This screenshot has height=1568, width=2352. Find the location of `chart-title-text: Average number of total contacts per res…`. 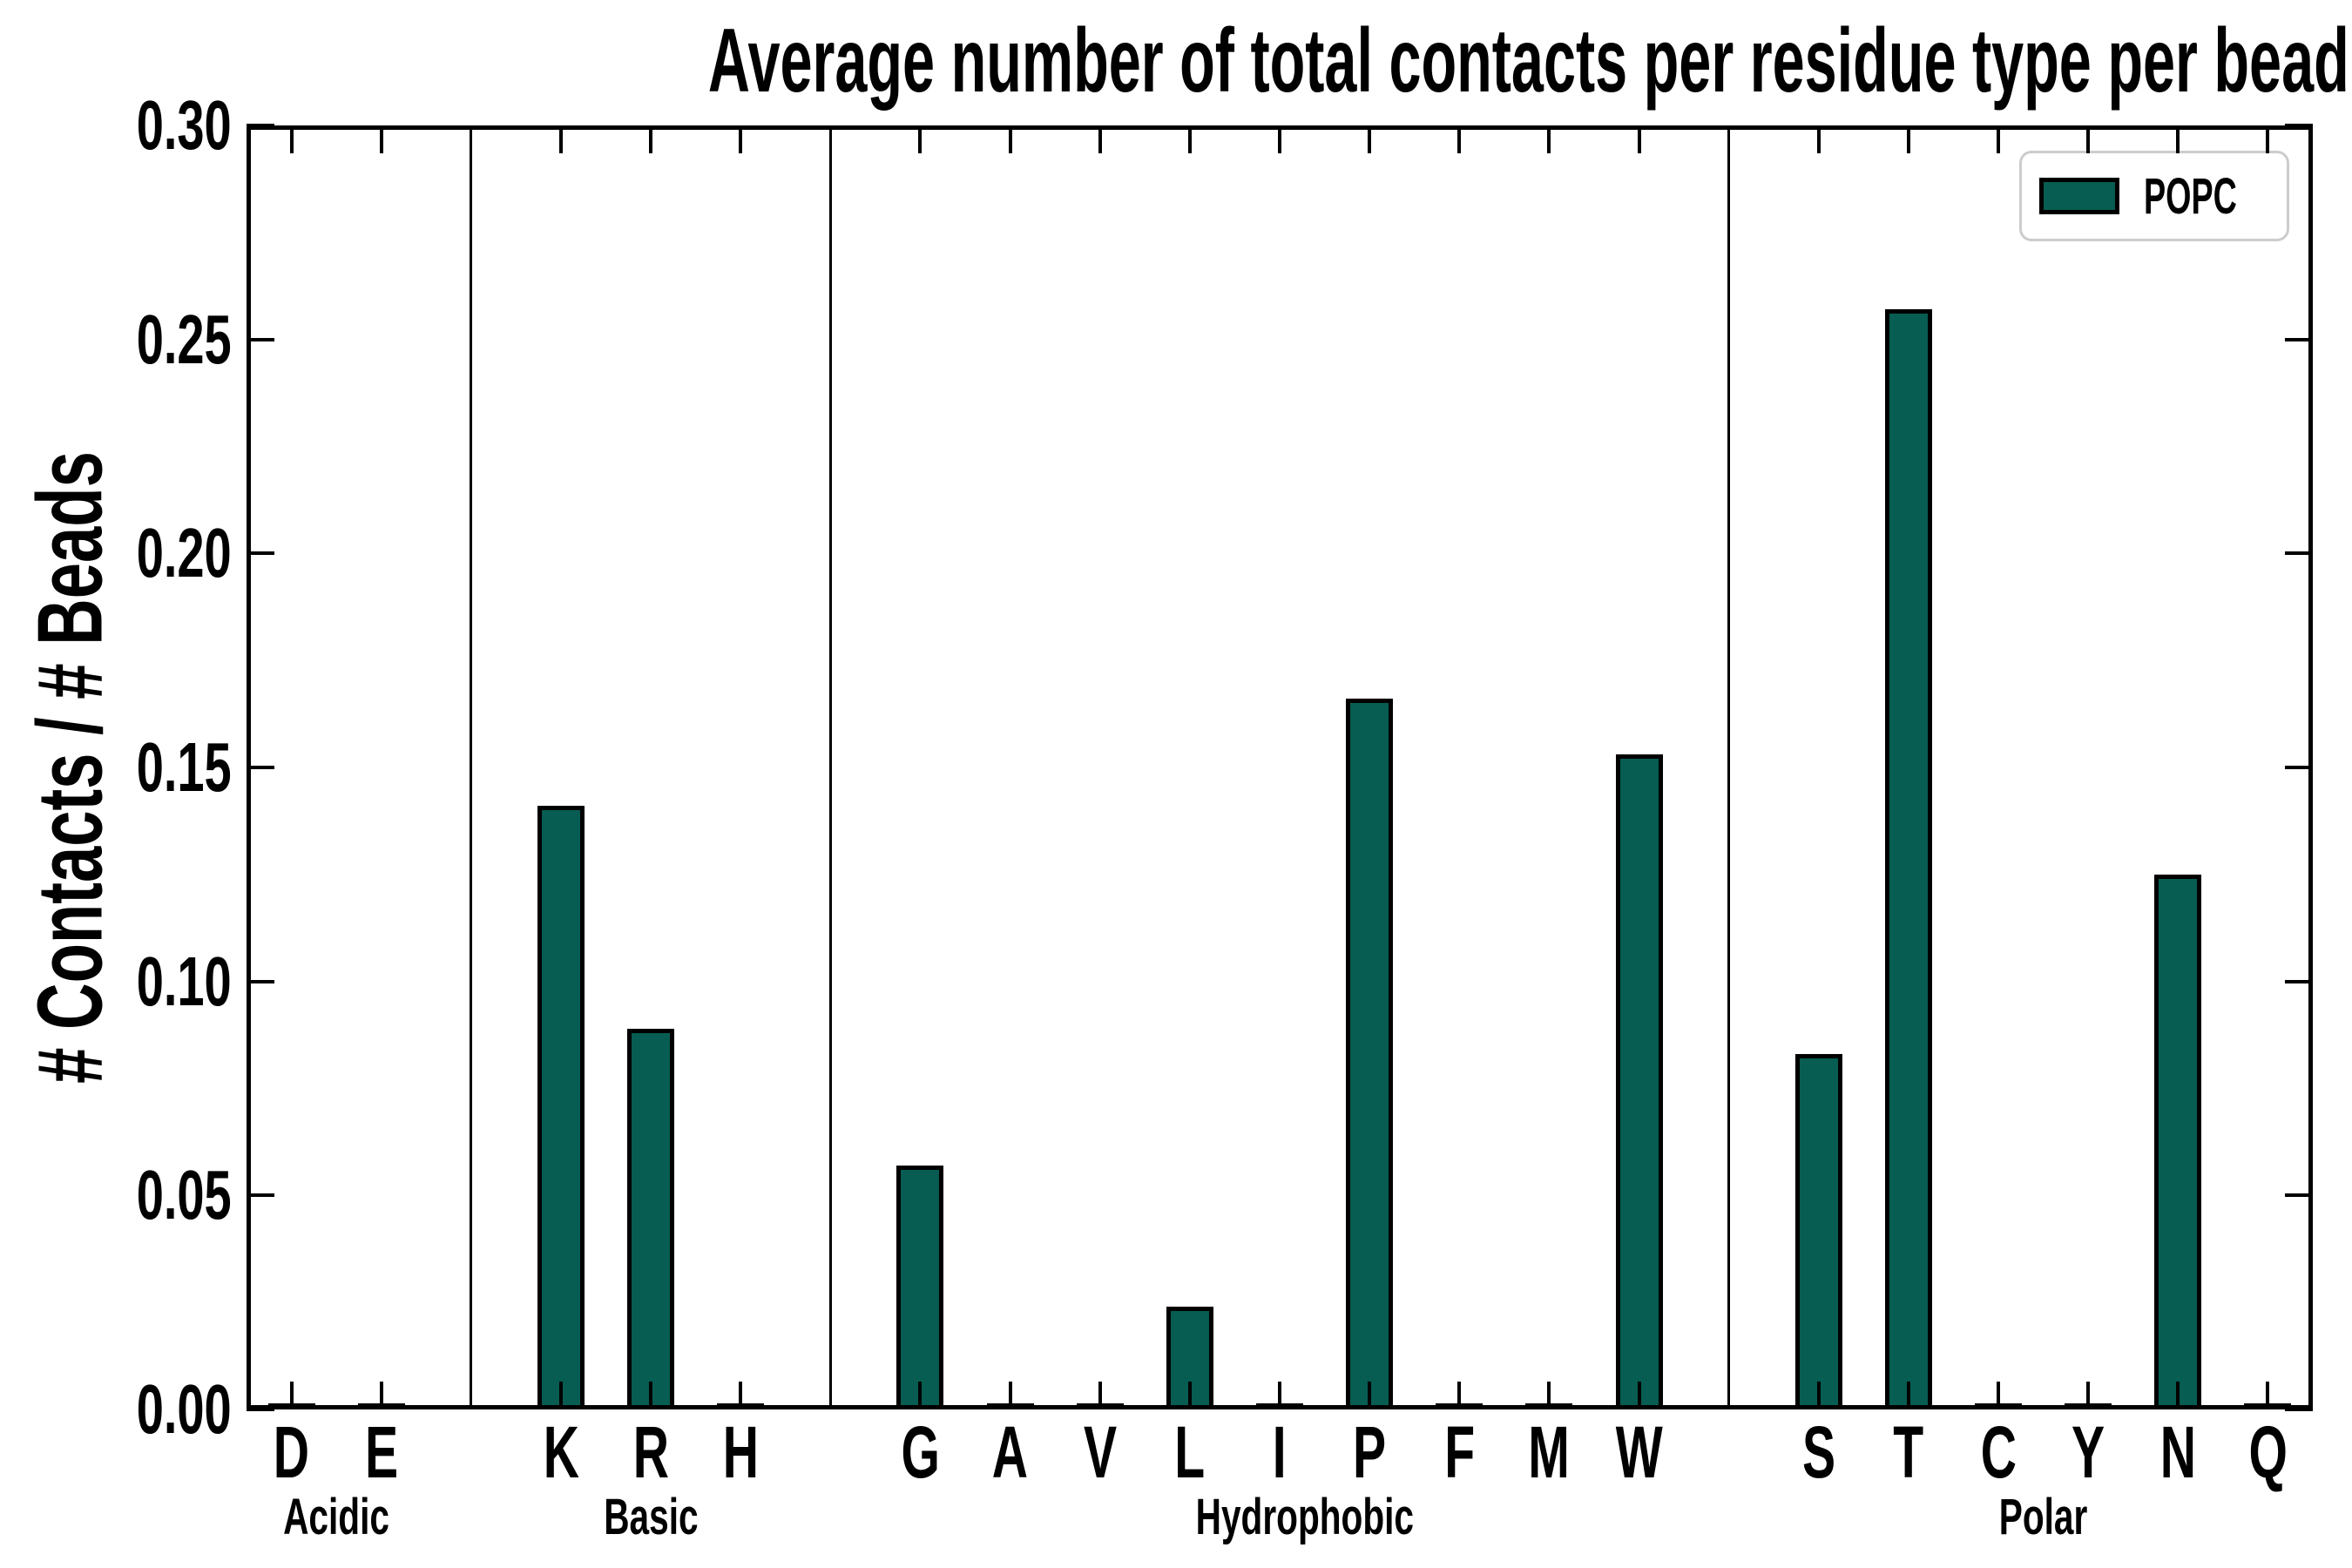

chart-title-text: Average number of total contacts per res… is located at coordinates (1528, 61).